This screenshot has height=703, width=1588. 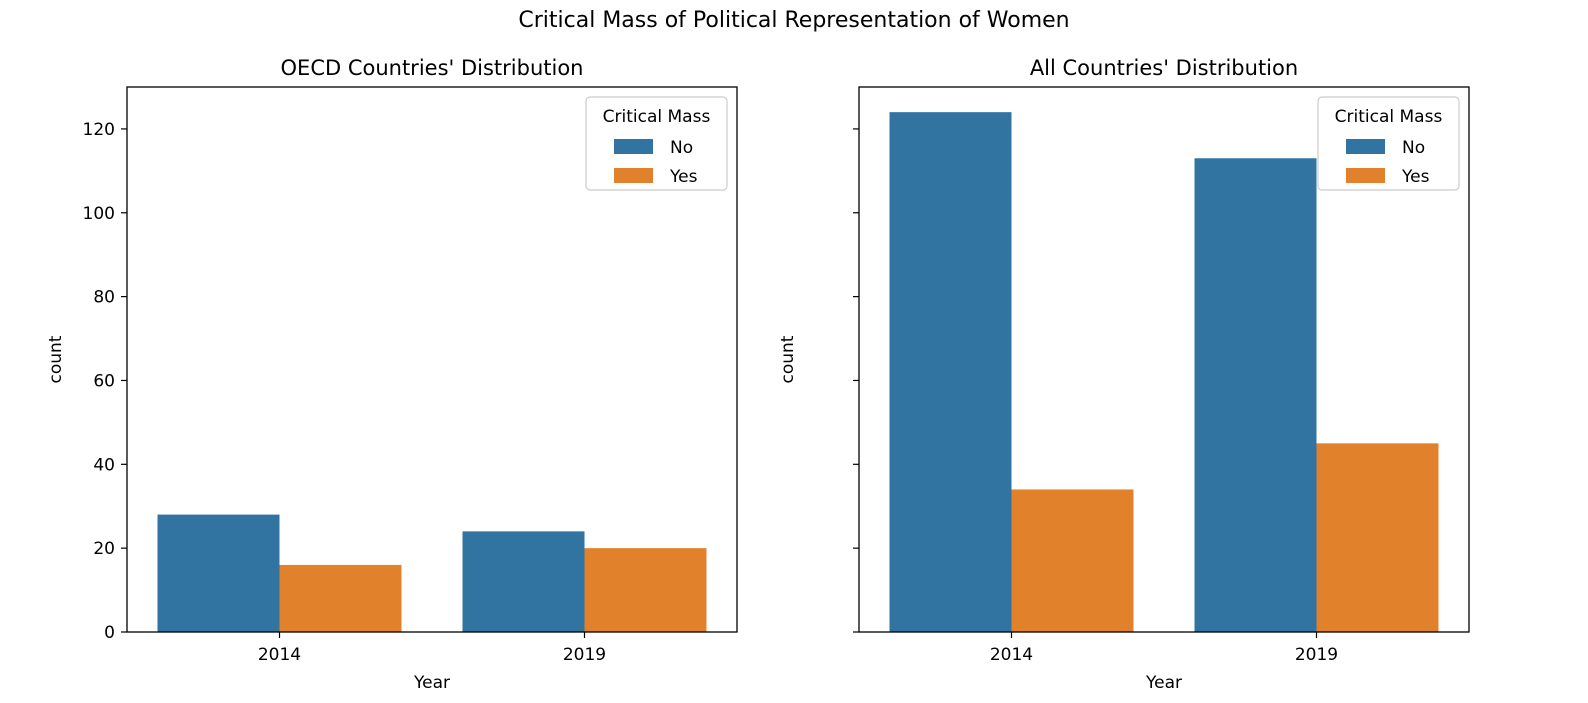 I want to click on y-tick-label: 80, so click(x=104, y=298).